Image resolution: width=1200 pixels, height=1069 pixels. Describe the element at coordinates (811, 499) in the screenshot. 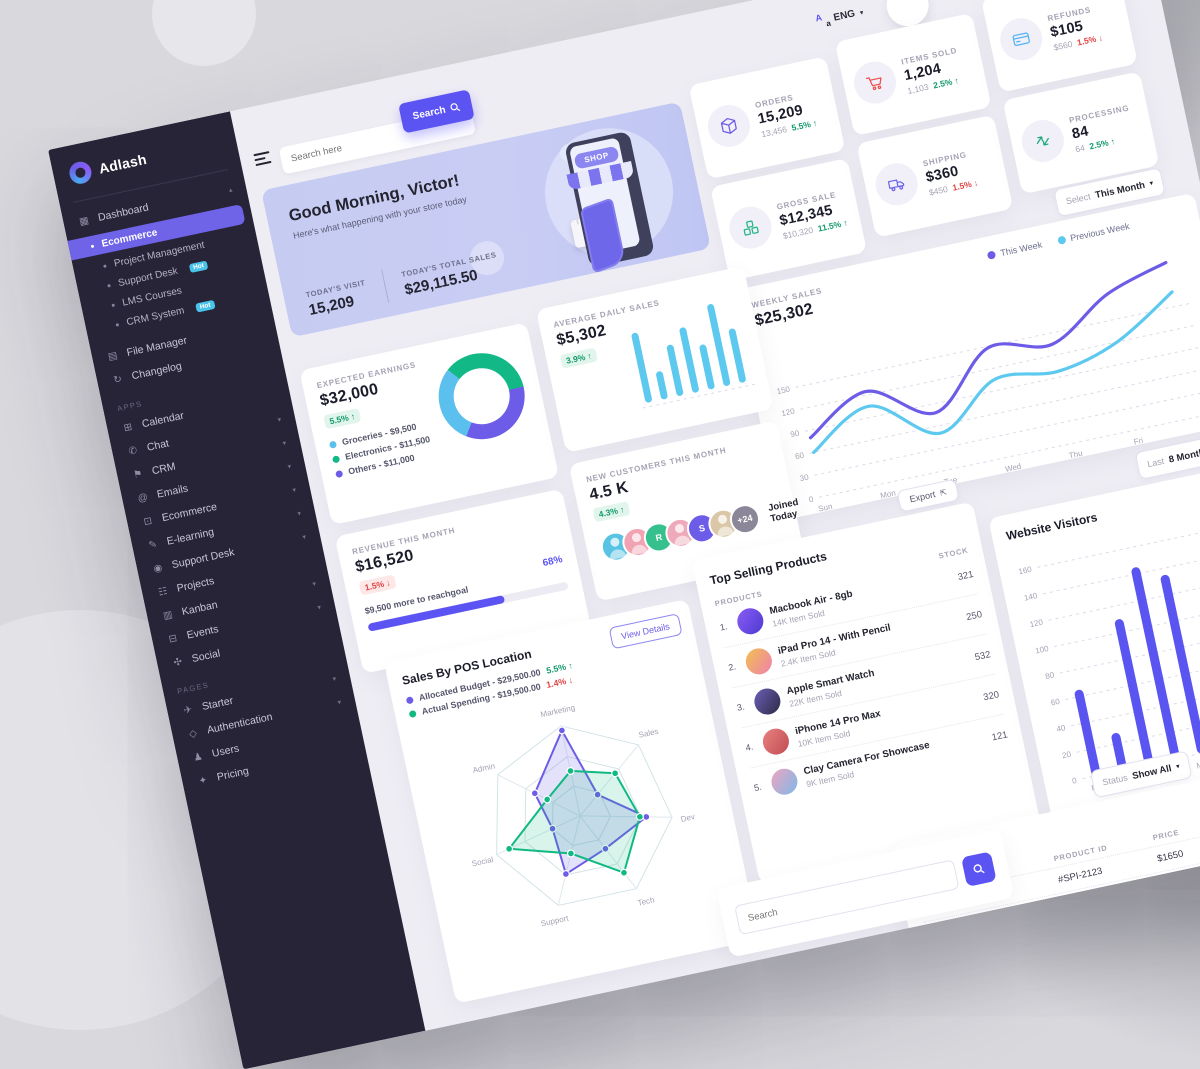

I see `svg-text: 0` at that location.